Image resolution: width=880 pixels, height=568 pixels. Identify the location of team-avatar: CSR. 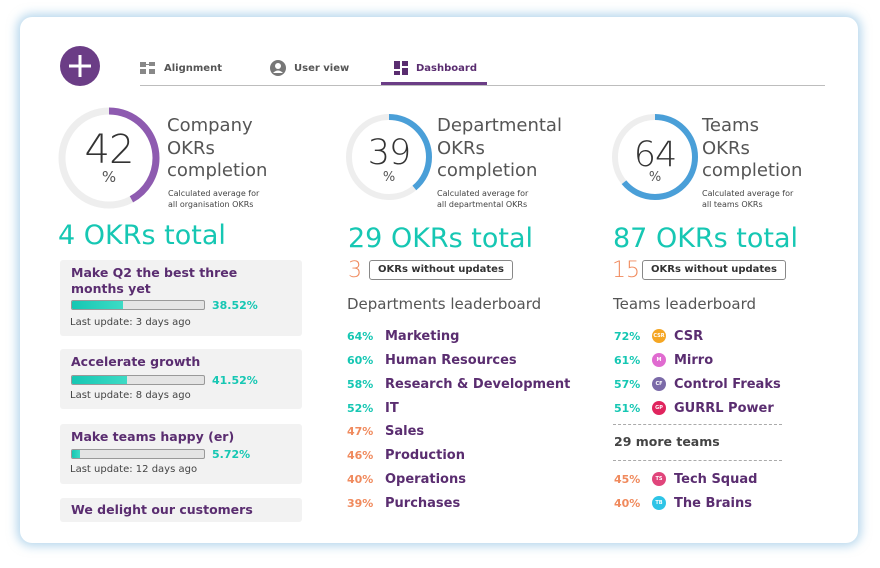
(659, 336).